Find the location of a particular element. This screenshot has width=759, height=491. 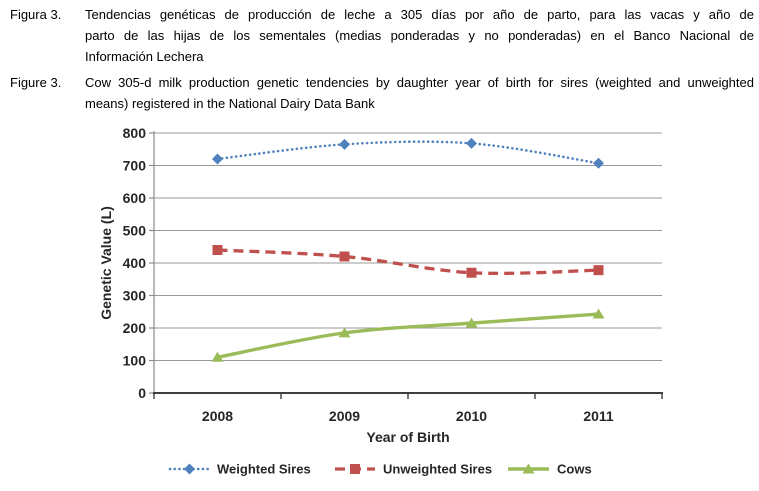

x-tick-label: 2008 is located at coordinates (217, 416).